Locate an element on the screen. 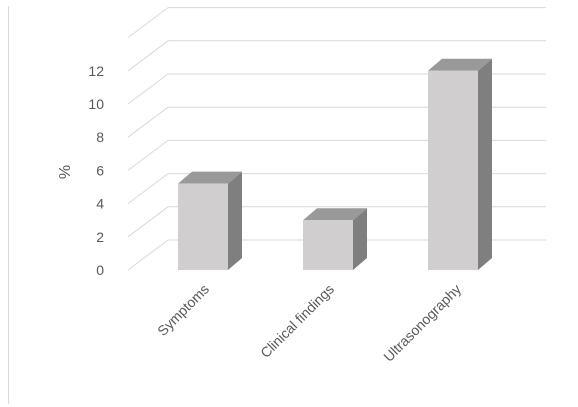 The width and height of the screenshot is (578, 407). y-tick-label: 8 is located at coordinates (100, 137).